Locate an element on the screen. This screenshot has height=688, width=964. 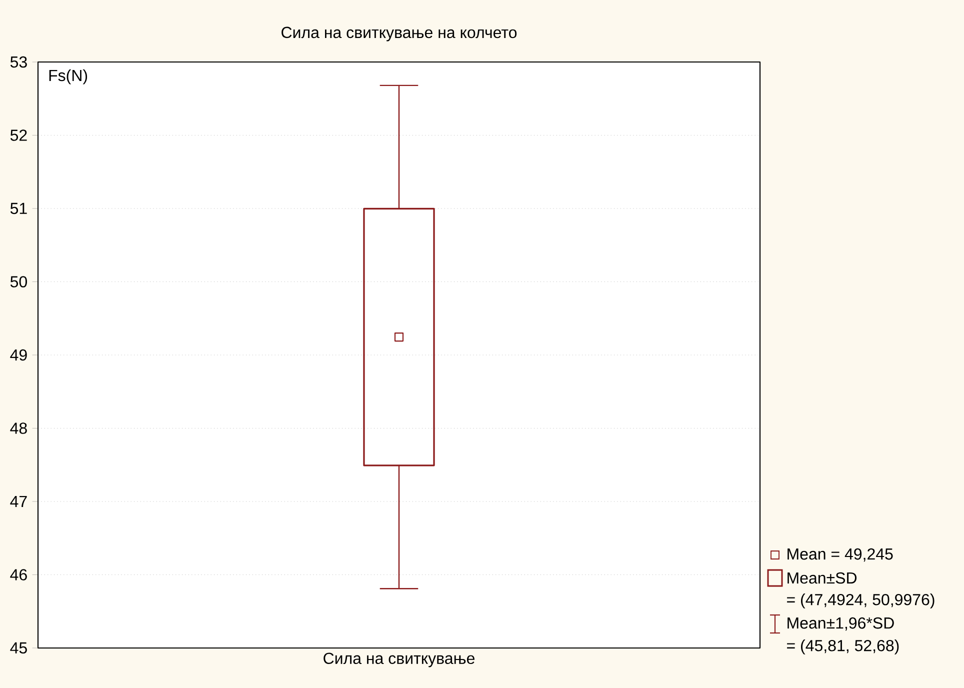
y-tick-label: 49 is located at coordinates (18, 355).